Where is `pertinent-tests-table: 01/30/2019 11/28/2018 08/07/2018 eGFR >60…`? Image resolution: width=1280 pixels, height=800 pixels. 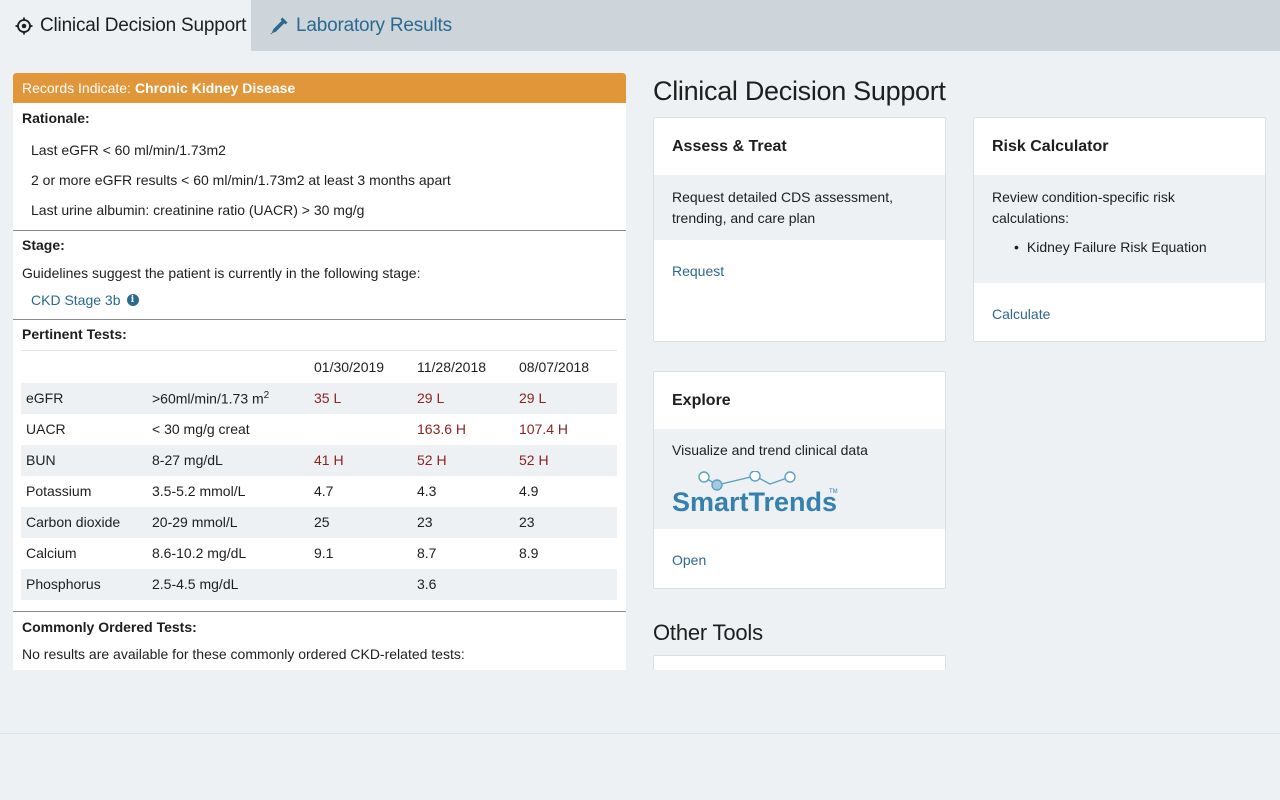
pertinent-tests-table: 01/30/2019 11/28/2018 08/07/2018 eGFR >60… is located at coordinates (319, 475).